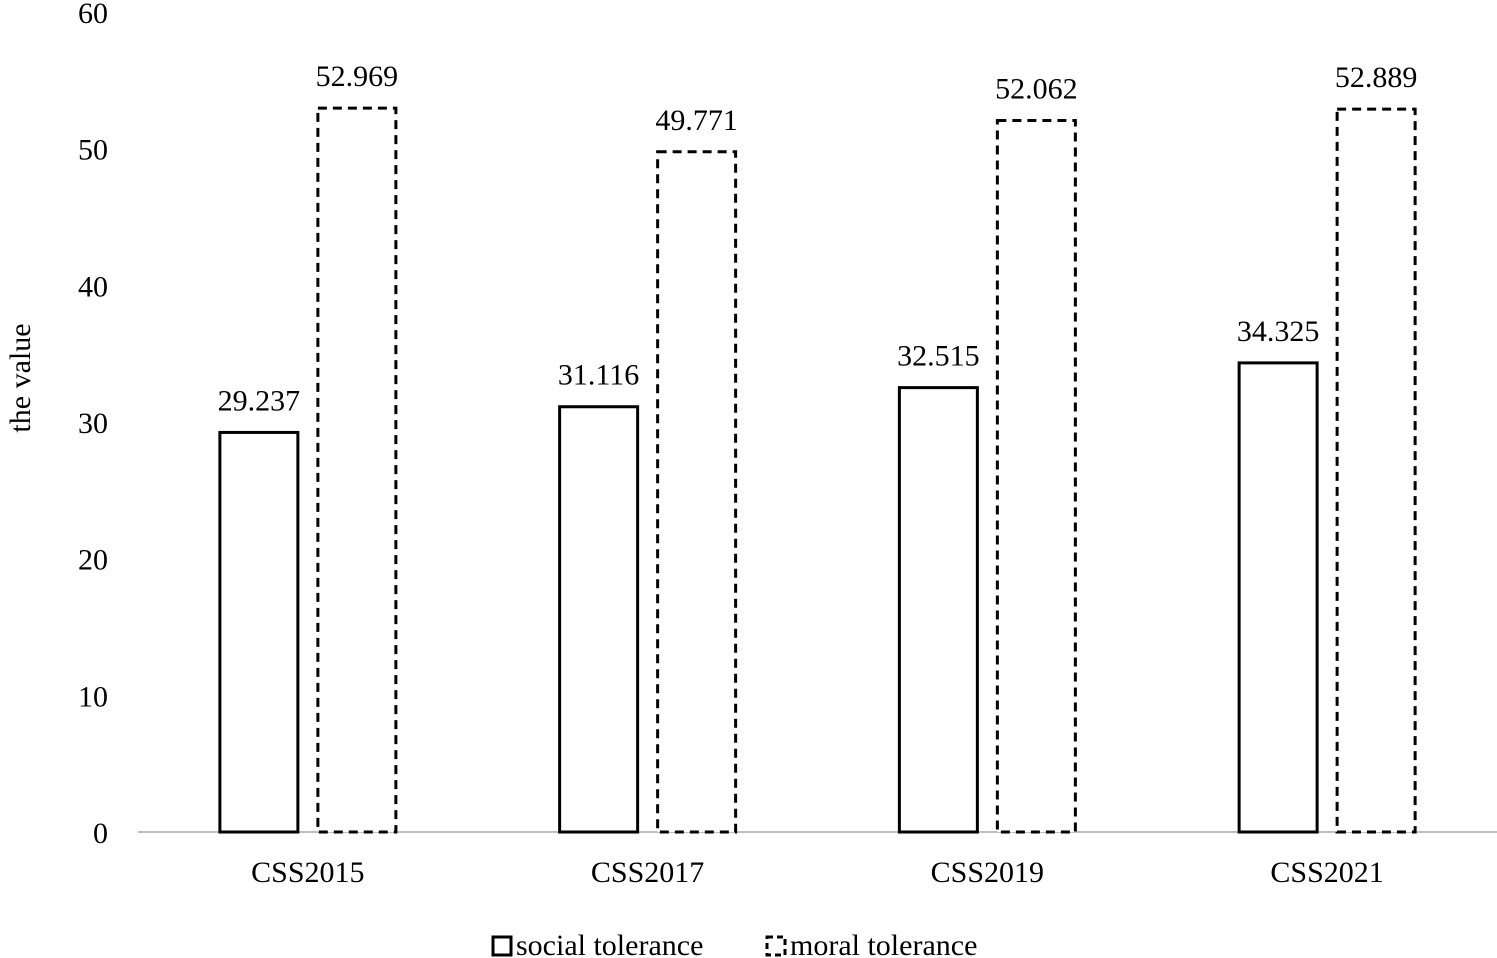  What do you see at coordinates (259, 400) in the screenshot?
I see `data-label: 29.237` at bounding box center [259, 400].